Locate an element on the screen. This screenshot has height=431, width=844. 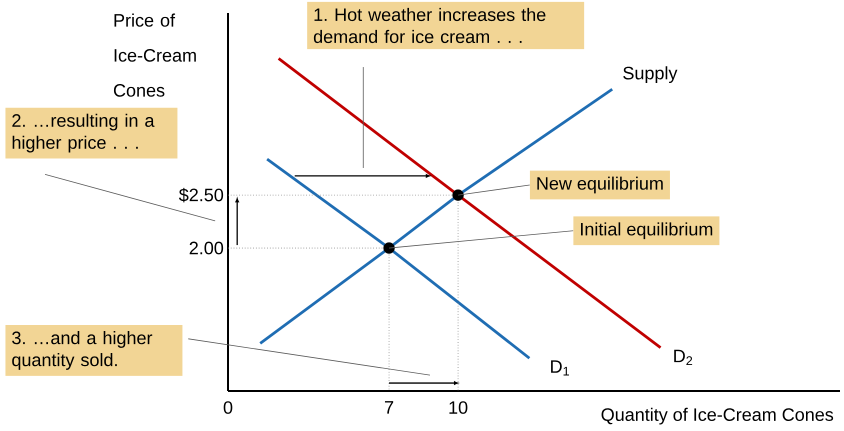
text: 2. …resulting in a higher price . . . is located at coordinates (83, 133).